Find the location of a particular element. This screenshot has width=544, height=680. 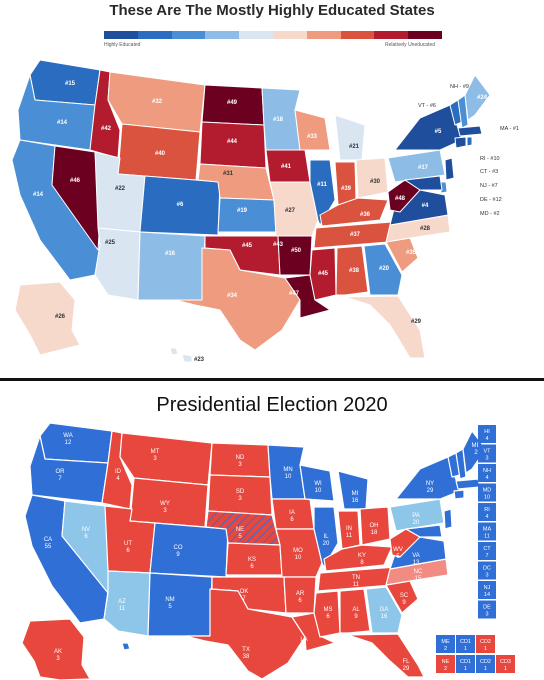

rank-label-nc: #28 is located at coordinates (425, 229).